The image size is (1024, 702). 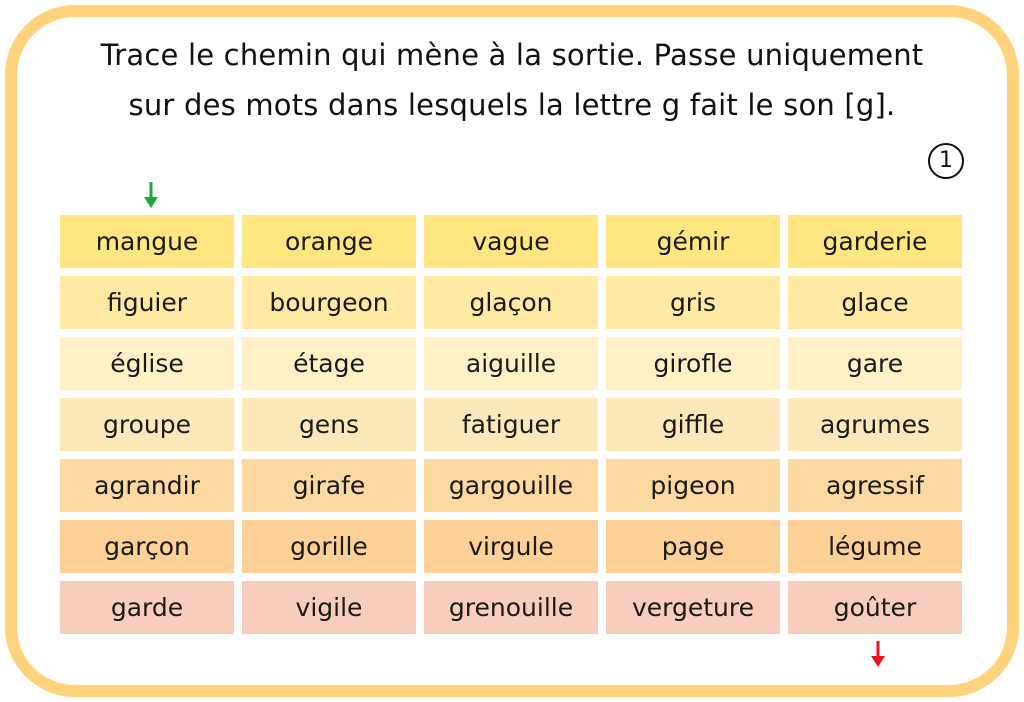 I want to click on maze-cell: gémir, so click(x=693, y=241).